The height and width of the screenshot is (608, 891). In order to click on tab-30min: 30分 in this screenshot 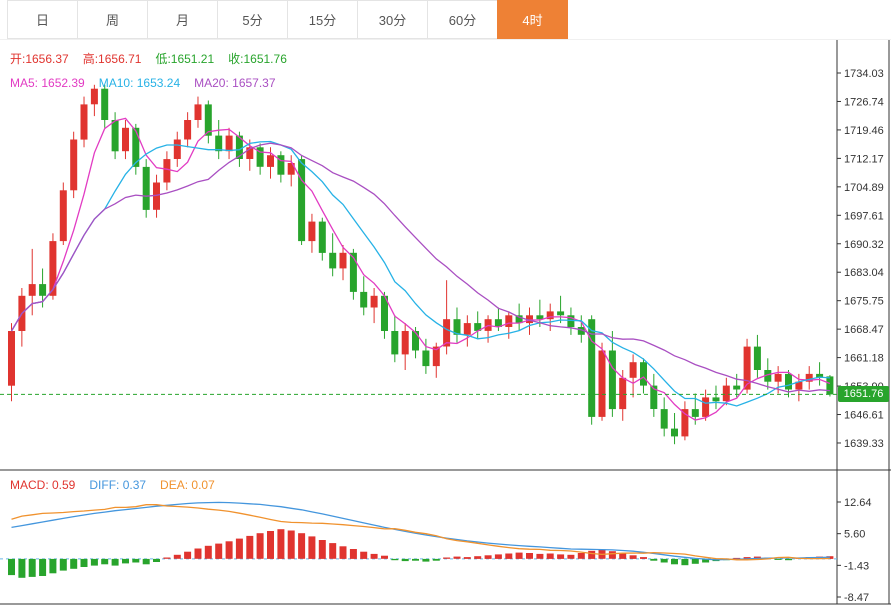, I will do `click(392, 19)`.